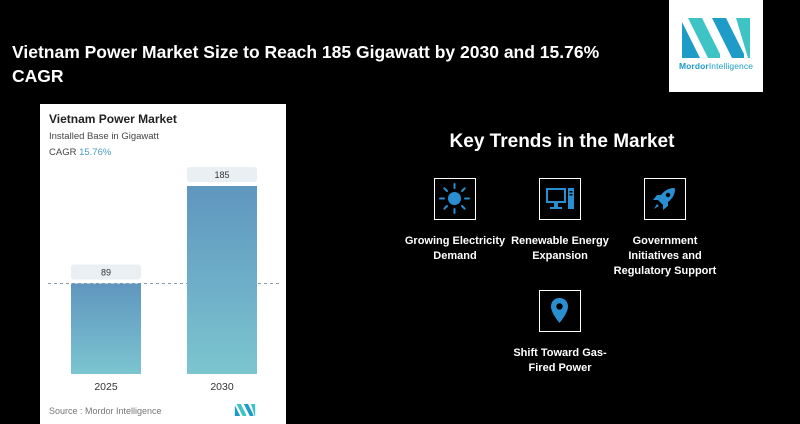 Image resolution: width=800 pixels, height=424 pixels. What do you see at coordinates (455, 248) in the screenshot?
I see `trend-label: Growing Electricity Demand` at bounding box center [455, 248].